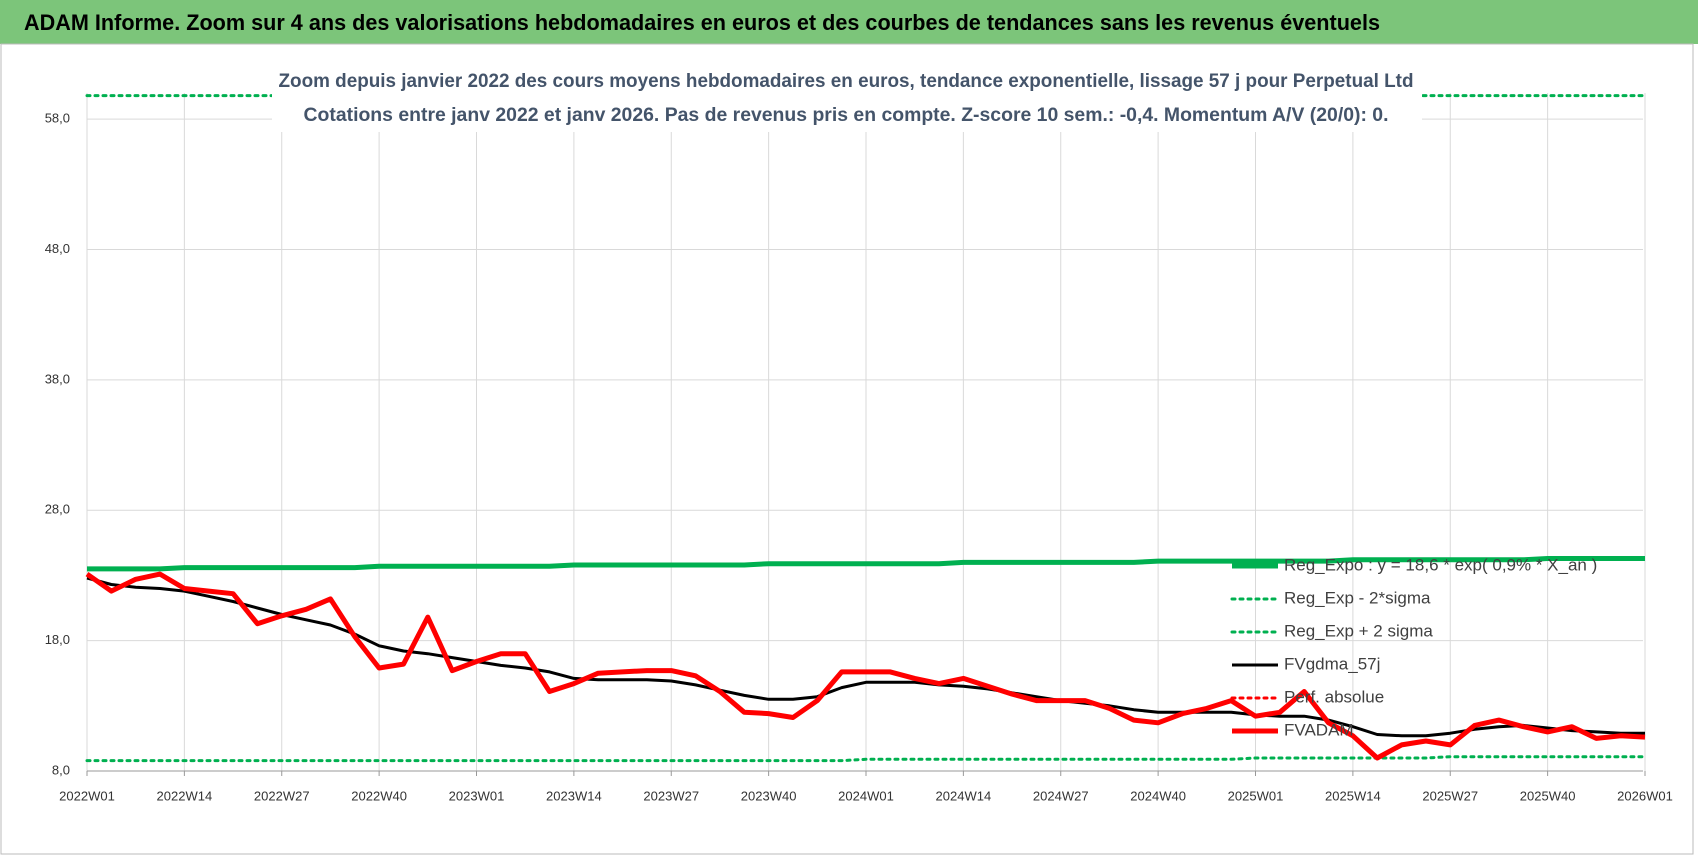  I want to click on x-tick-label: 2026W01, so click(1645, 795).